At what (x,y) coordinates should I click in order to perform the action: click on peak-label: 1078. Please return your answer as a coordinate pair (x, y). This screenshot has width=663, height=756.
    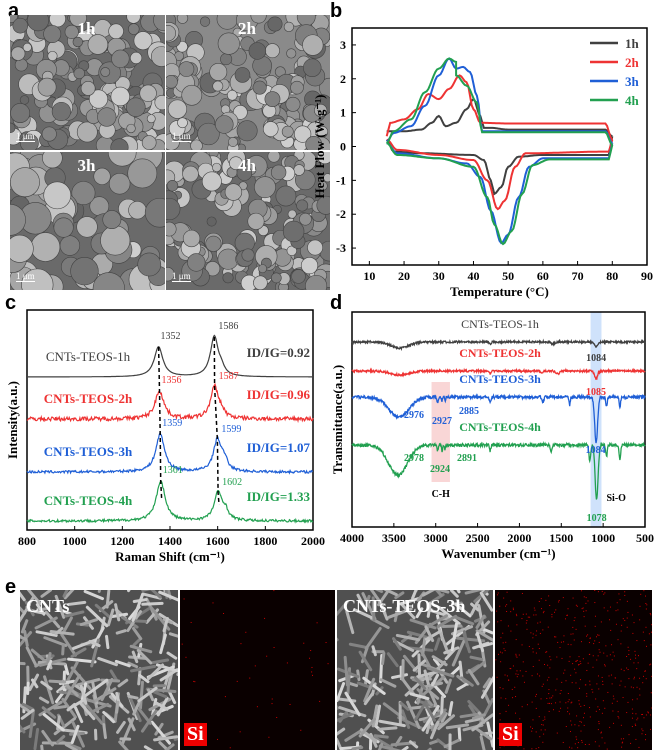
    Looking at the image, I should click on (597, 518).